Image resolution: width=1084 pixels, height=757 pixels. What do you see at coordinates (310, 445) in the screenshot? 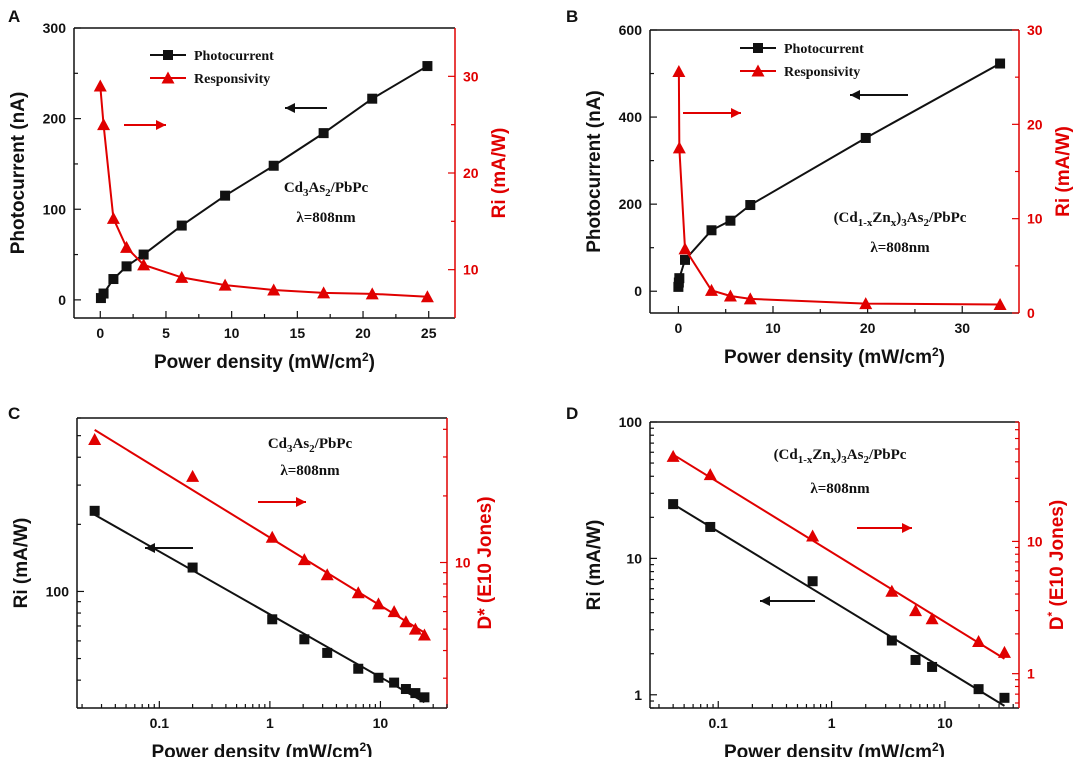
I see `material-label: Cd3As2/PbPc` at bounding box center [310, 445].